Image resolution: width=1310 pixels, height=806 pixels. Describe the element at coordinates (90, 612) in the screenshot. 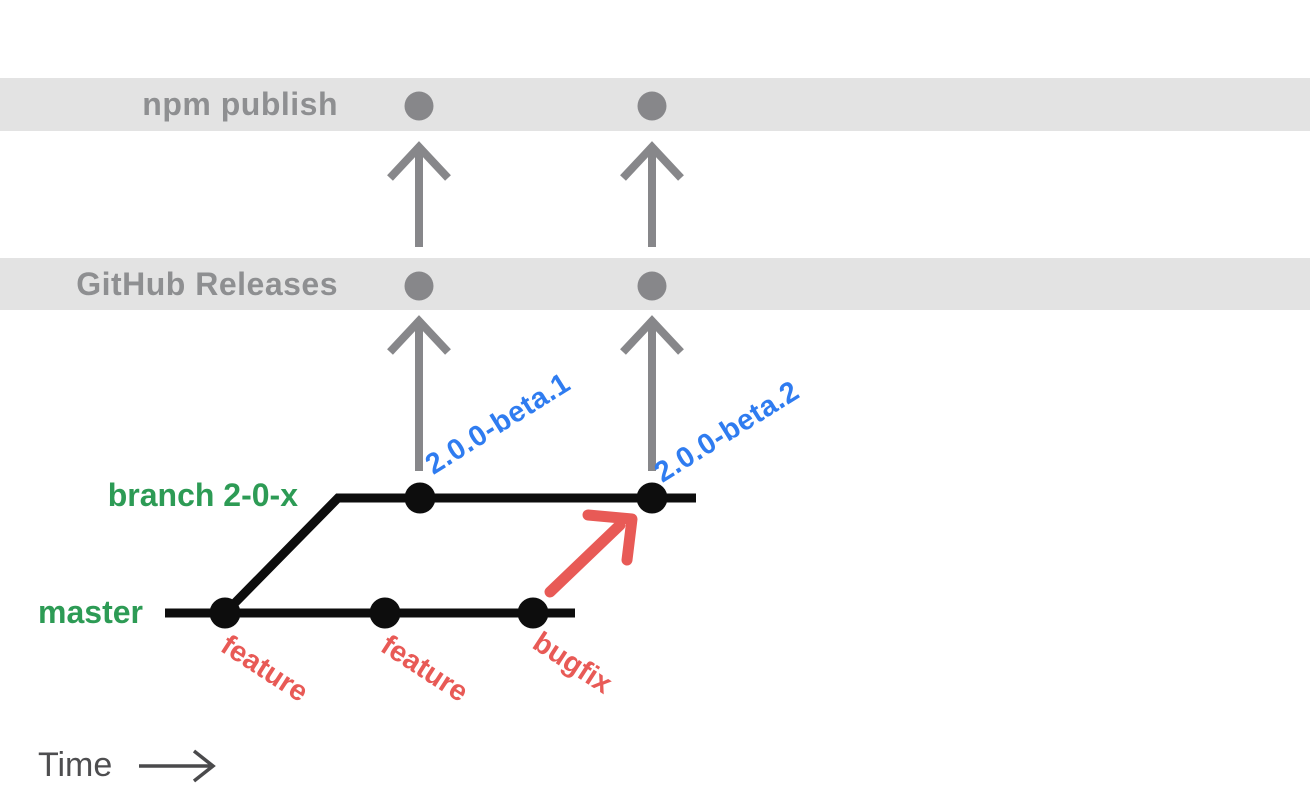

I see `master-label: master` at that location.